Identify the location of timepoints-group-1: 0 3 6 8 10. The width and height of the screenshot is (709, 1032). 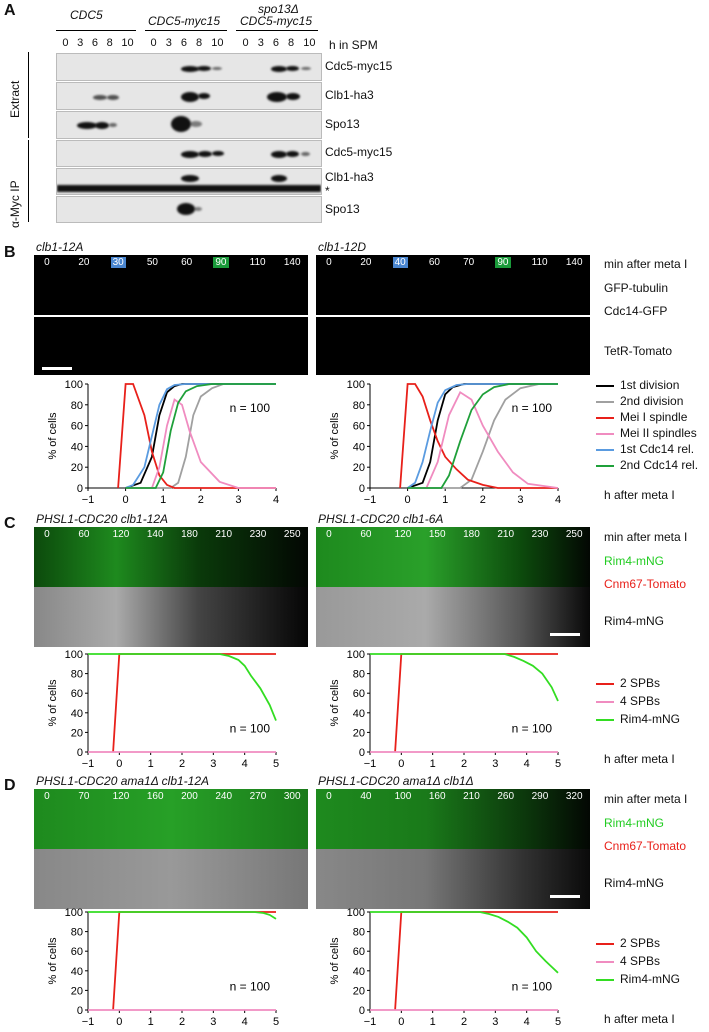
(98, 43).